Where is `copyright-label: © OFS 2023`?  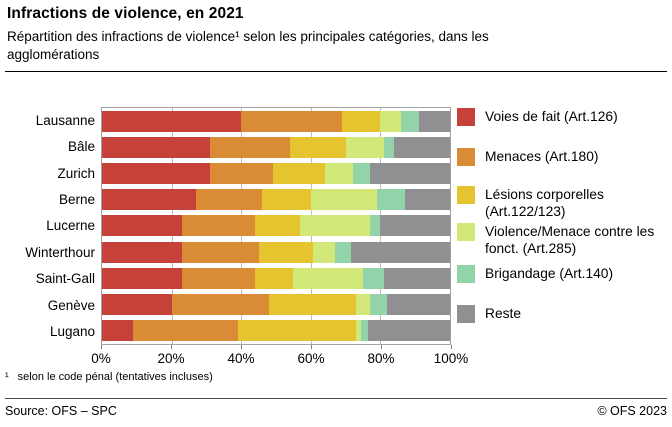
copyright-label: © OFS 2023 is located at coordinates (632, 411).